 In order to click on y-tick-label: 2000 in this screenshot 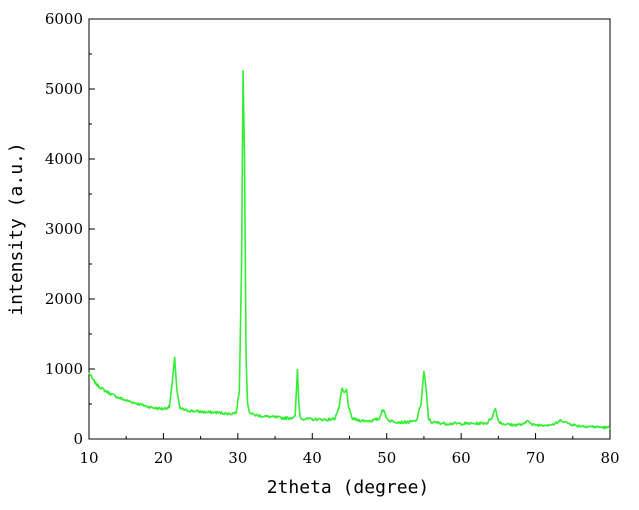, I will do `click(64, 299)`.